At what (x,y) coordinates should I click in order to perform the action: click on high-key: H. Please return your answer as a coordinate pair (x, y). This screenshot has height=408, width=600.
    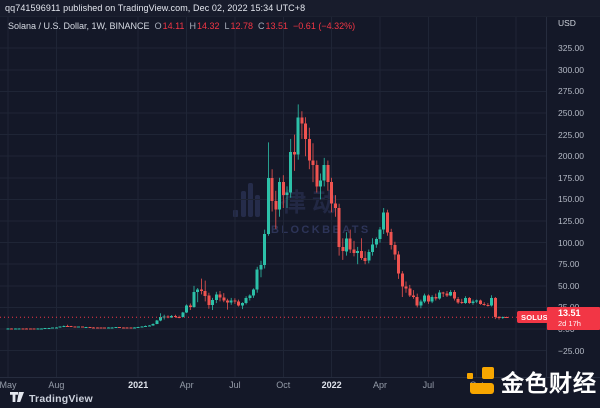
    Looking at the image, I should click on (192, 26).